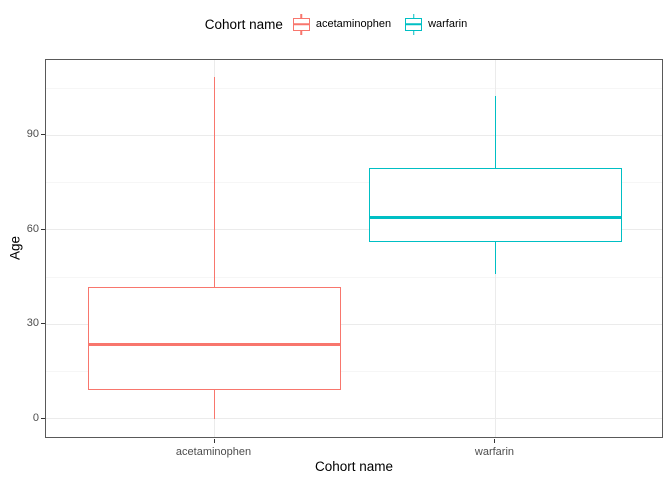  Describe the element at coordinates (35, 417) in the screenshot. I see `y-tick-label: 0` at that location.